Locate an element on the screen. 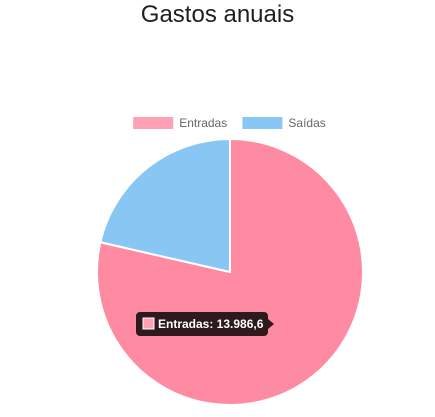 The width and height of the screenshot is (435, 417). chart-legend: Entradas Saídas is located at coordinates (229, 123).